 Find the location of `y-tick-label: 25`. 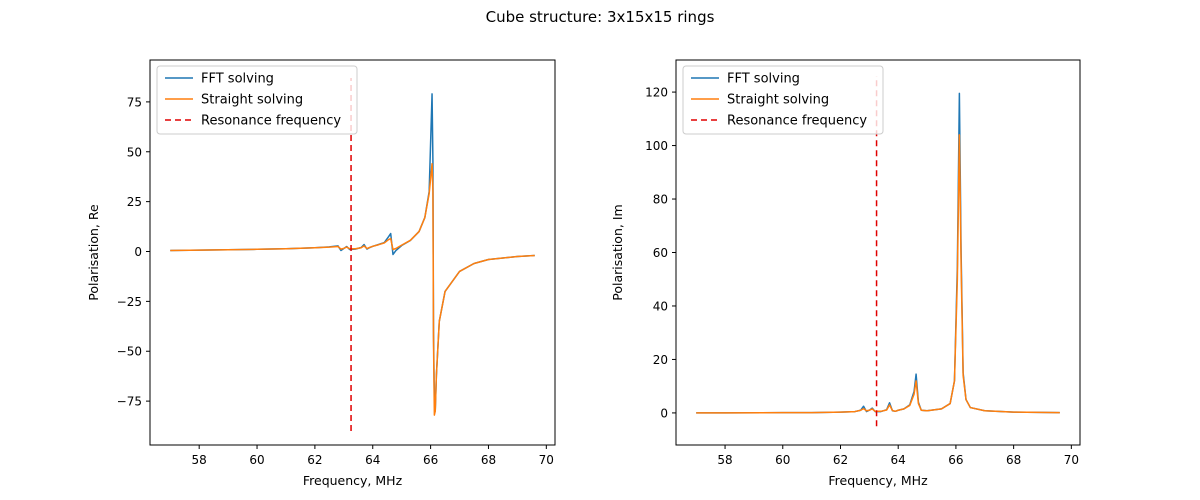

y-tick-label: 25 is located at coordinates (134, 202).